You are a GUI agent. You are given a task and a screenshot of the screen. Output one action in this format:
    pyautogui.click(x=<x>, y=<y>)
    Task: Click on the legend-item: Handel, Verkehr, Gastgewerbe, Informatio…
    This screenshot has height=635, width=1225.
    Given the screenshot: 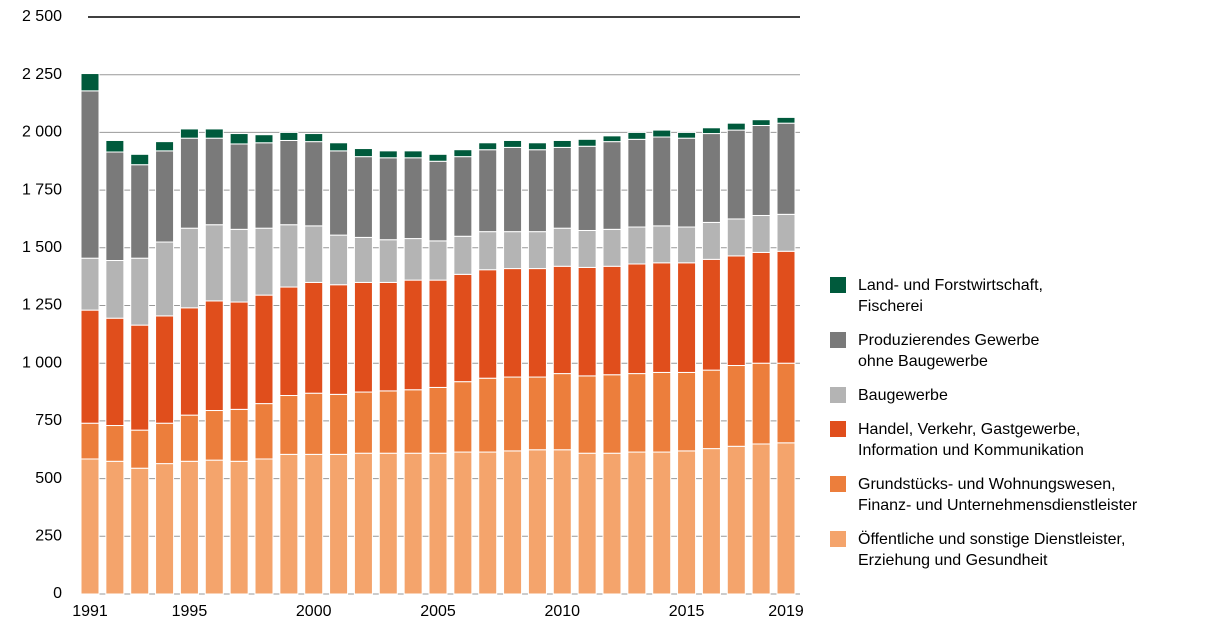 What is the action you would take?
    pyautogui.click(x=1025, y=440)
    